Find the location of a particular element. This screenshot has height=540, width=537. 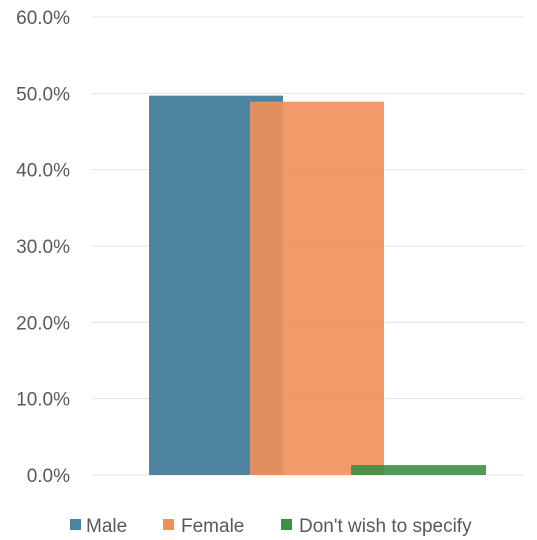

legend-label: Male is located at coordinates (106, 526).